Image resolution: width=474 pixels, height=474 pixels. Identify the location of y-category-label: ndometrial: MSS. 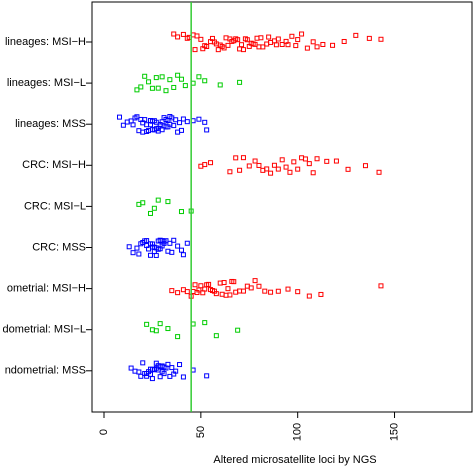
(45, 371).